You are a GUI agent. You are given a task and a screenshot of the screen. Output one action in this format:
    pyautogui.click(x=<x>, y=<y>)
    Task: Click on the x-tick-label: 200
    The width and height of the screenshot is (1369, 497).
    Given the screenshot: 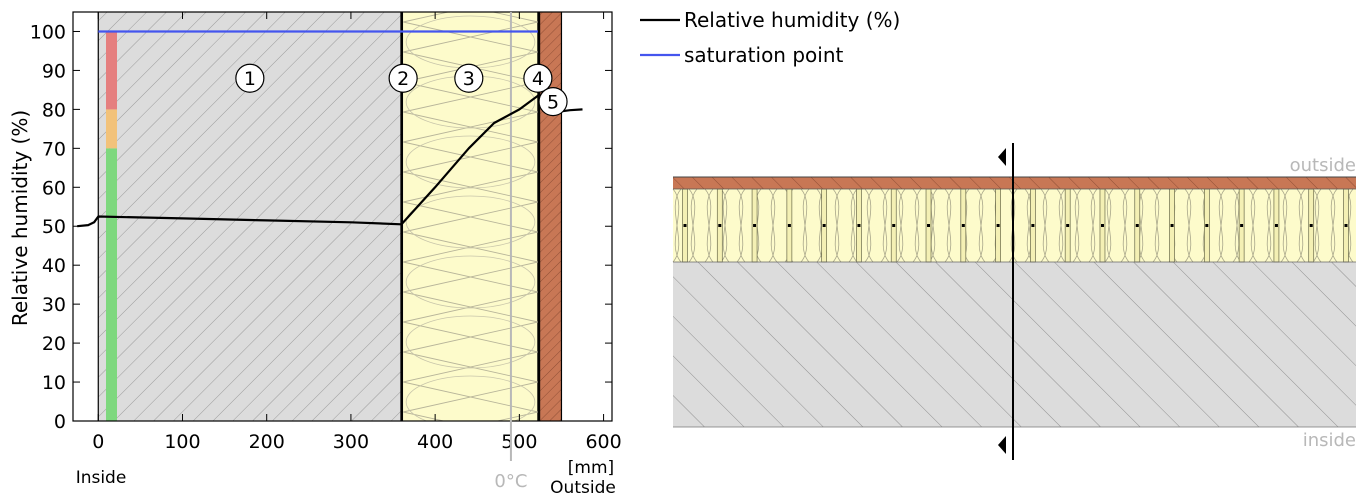 What is the action you would take?
    pyautogui.click(x=267, y=442)
    